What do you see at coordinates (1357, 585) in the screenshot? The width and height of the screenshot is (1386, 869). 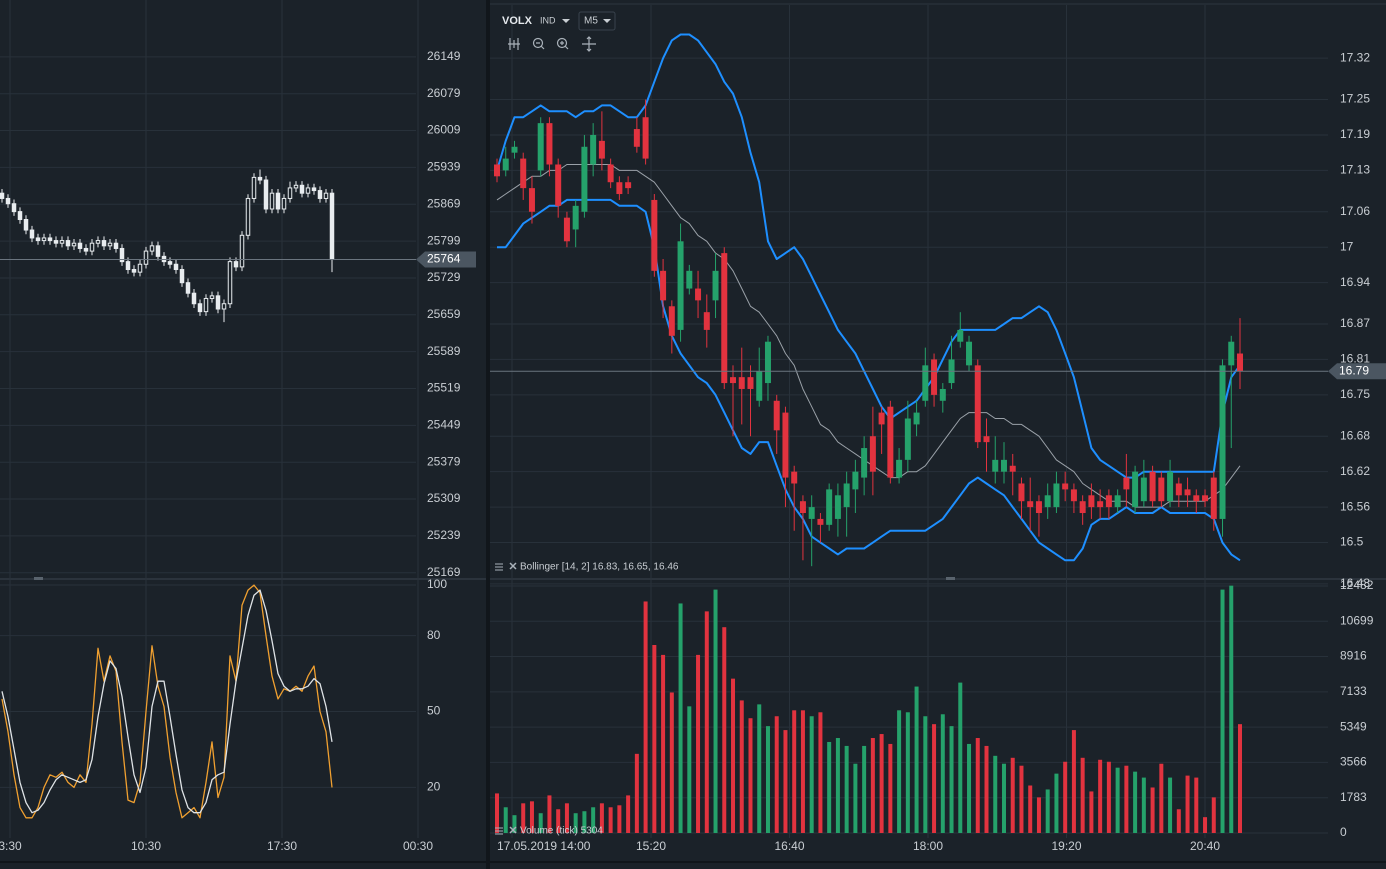 I see `y-tick-label: 12482` at bounding box center [1357, 585].